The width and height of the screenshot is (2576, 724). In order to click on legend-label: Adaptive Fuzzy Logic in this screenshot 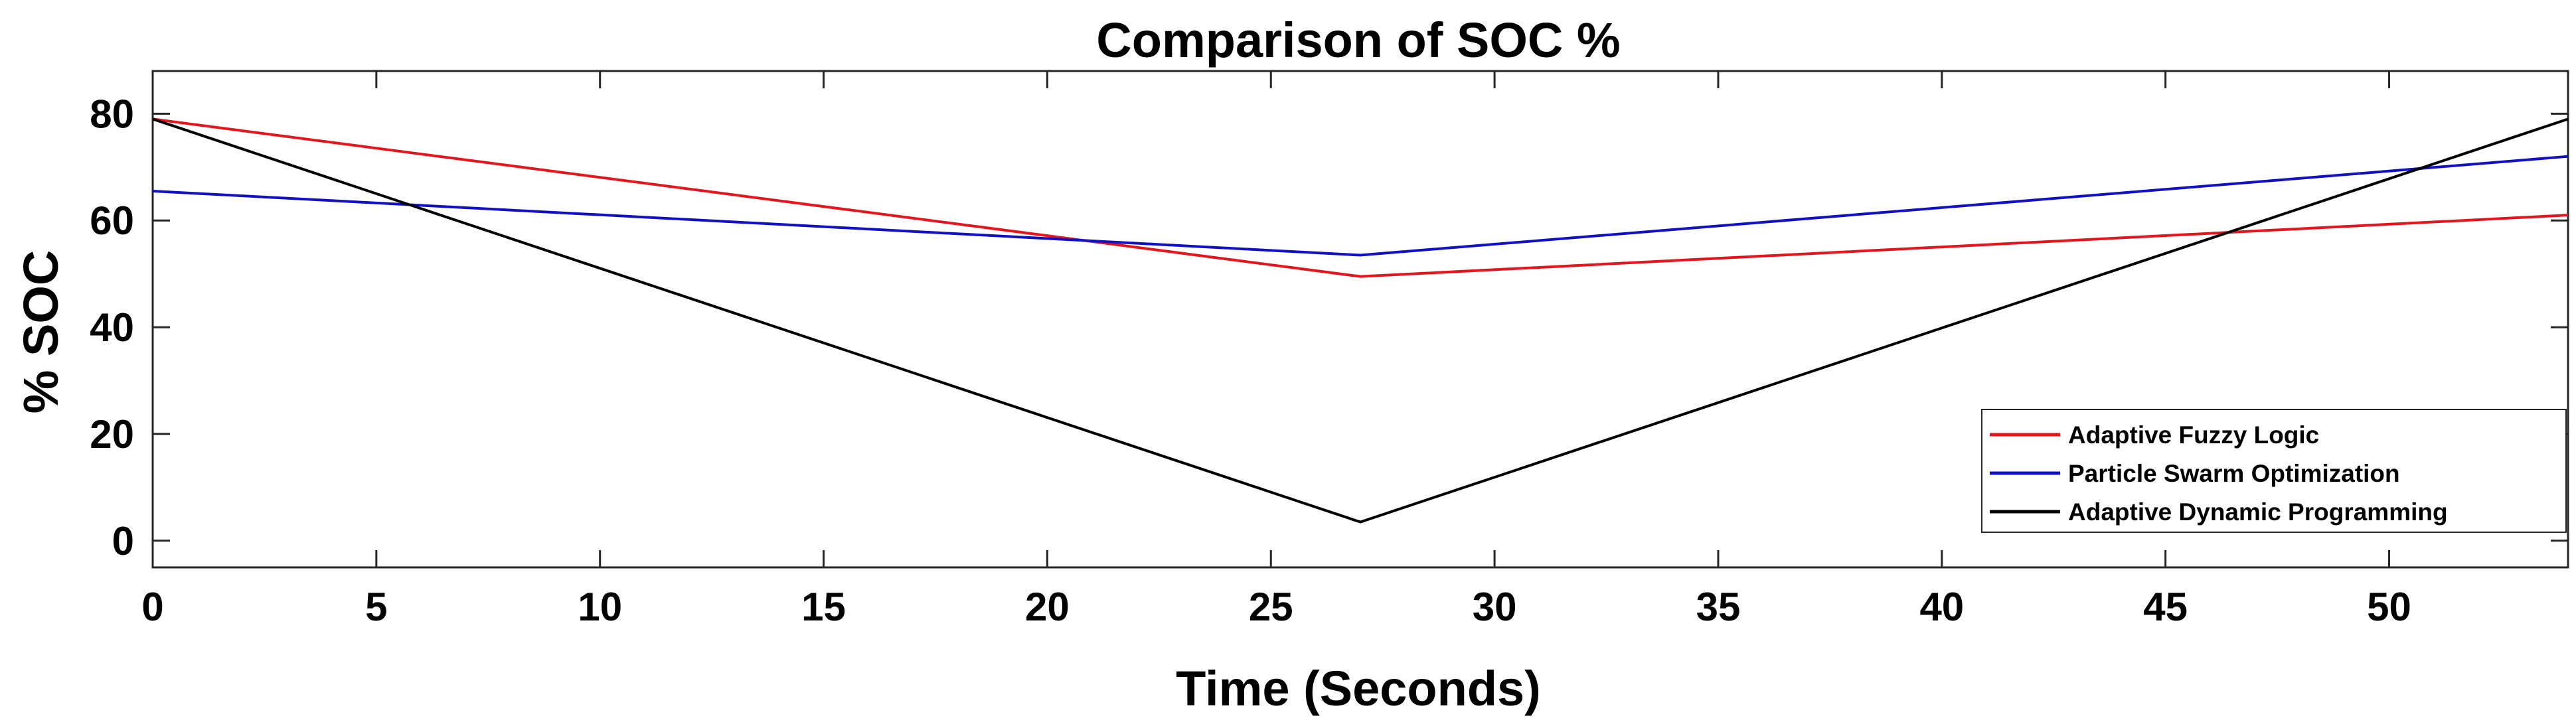, I will do `click(2193, 435)`.